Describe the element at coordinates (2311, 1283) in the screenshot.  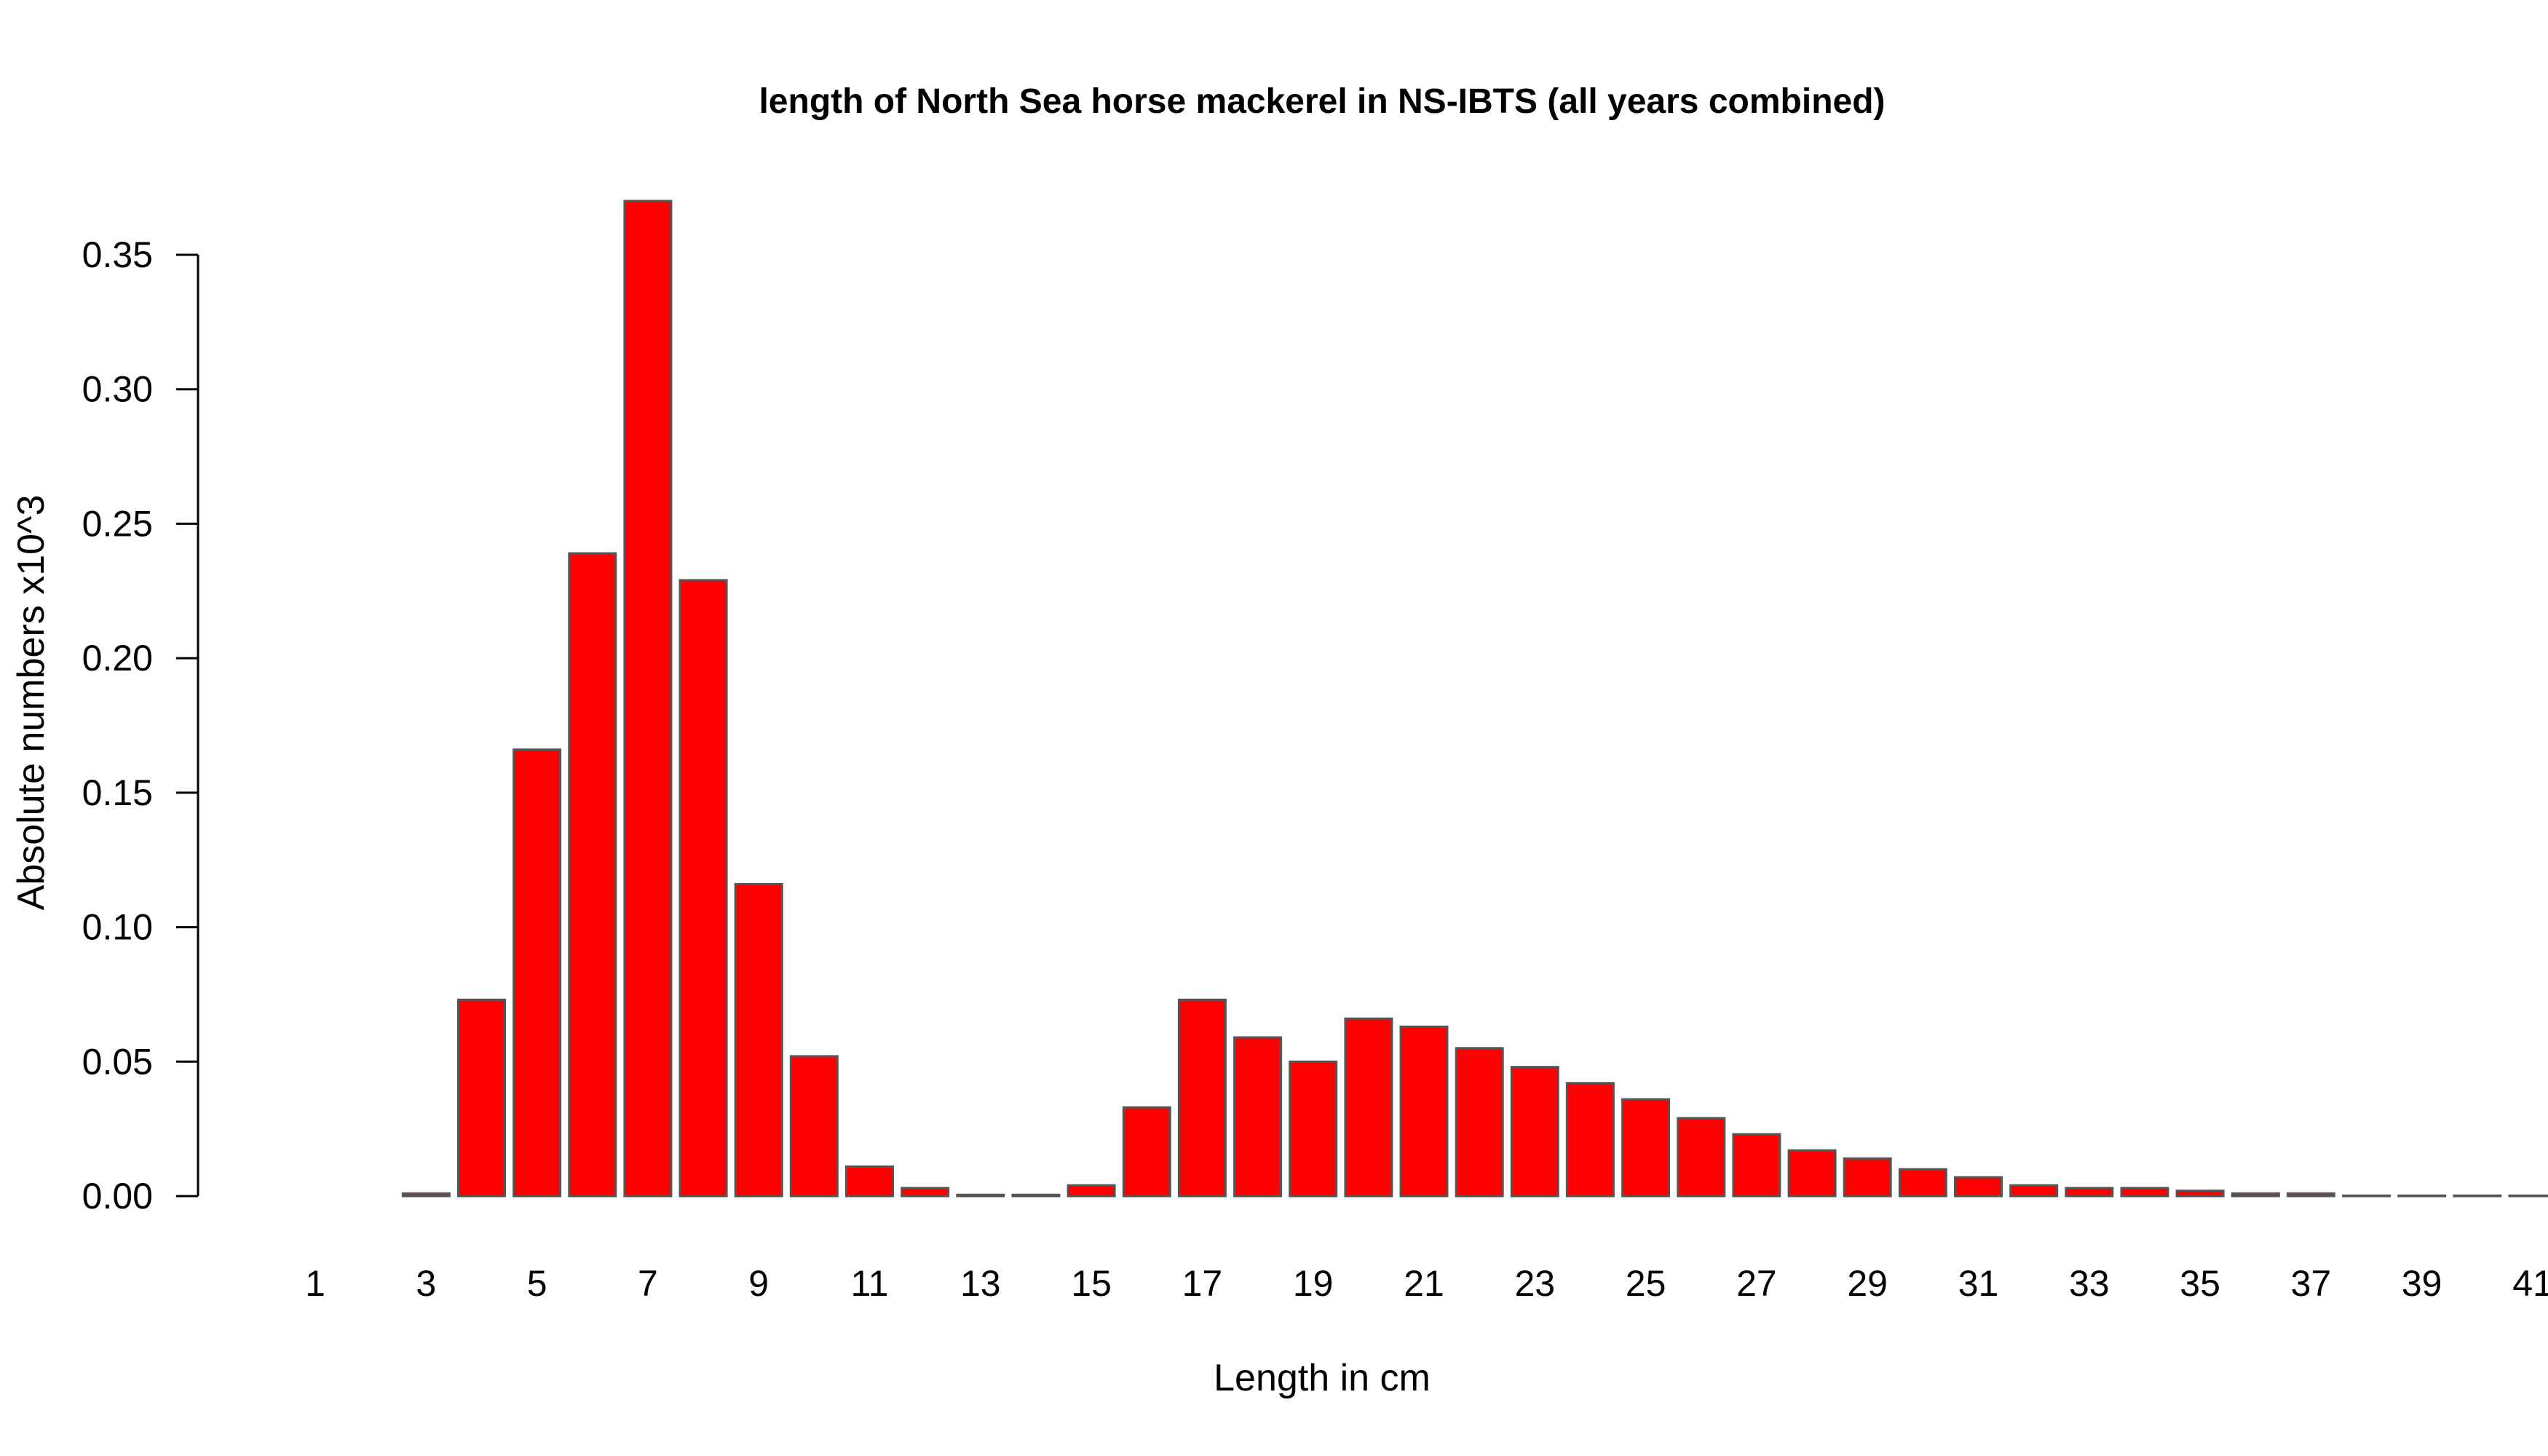
I see `x-tick-label: 37` at that location.